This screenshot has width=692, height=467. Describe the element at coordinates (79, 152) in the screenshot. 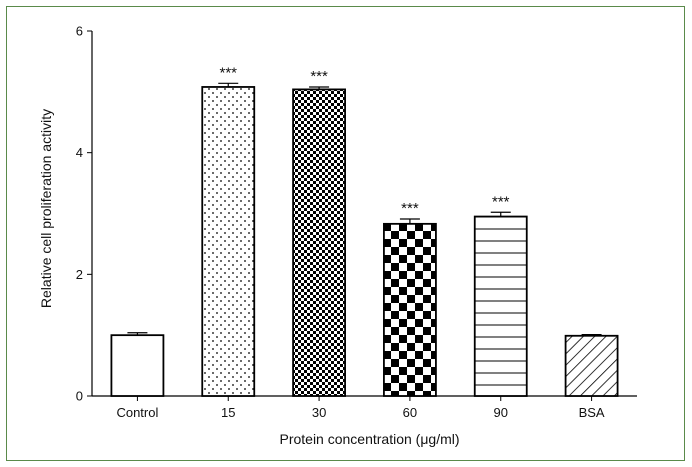

I see `y-tick-label: 4` at that location.